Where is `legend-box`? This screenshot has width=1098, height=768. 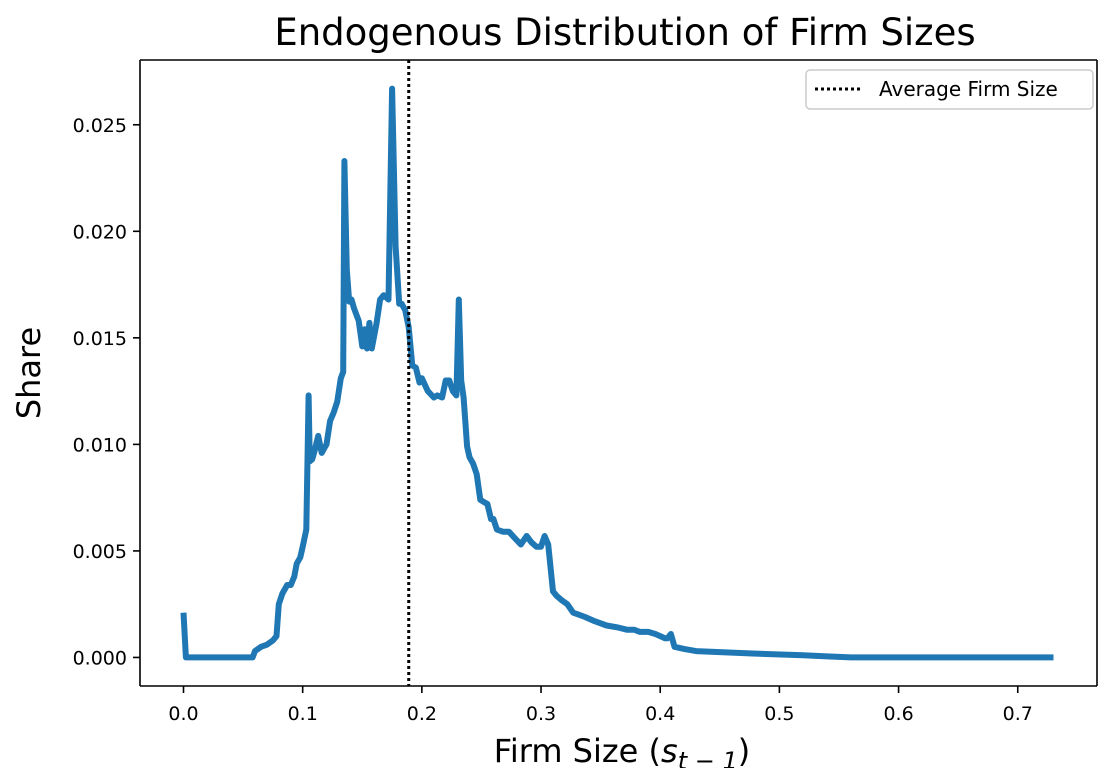 legend-box is located at coordinates (949, 89).